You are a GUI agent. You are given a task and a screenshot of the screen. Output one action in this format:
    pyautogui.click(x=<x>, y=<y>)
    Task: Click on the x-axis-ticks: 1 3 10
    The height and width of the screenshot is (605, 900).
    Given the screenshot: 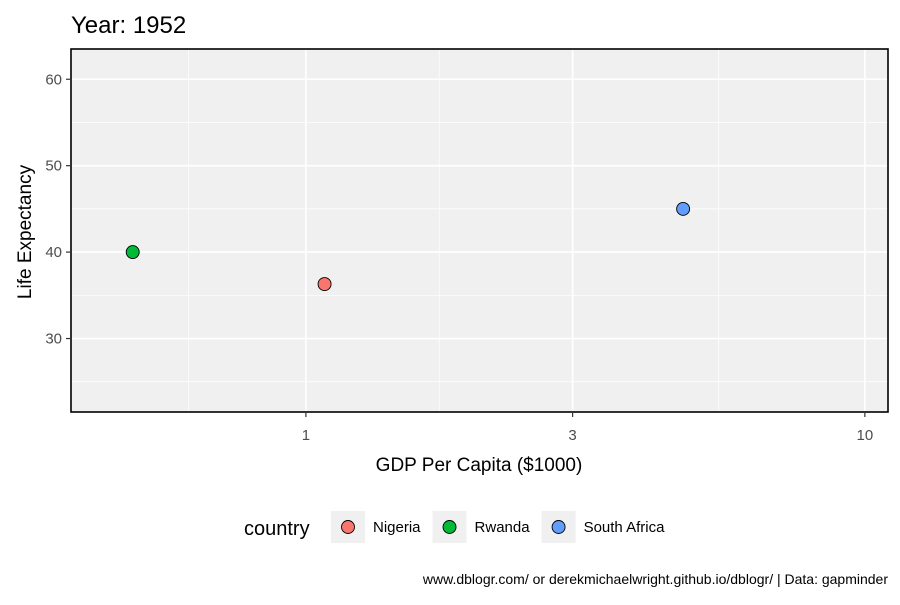 What is the action you would take?
    pyautogui.click(x=587, y=428)
    